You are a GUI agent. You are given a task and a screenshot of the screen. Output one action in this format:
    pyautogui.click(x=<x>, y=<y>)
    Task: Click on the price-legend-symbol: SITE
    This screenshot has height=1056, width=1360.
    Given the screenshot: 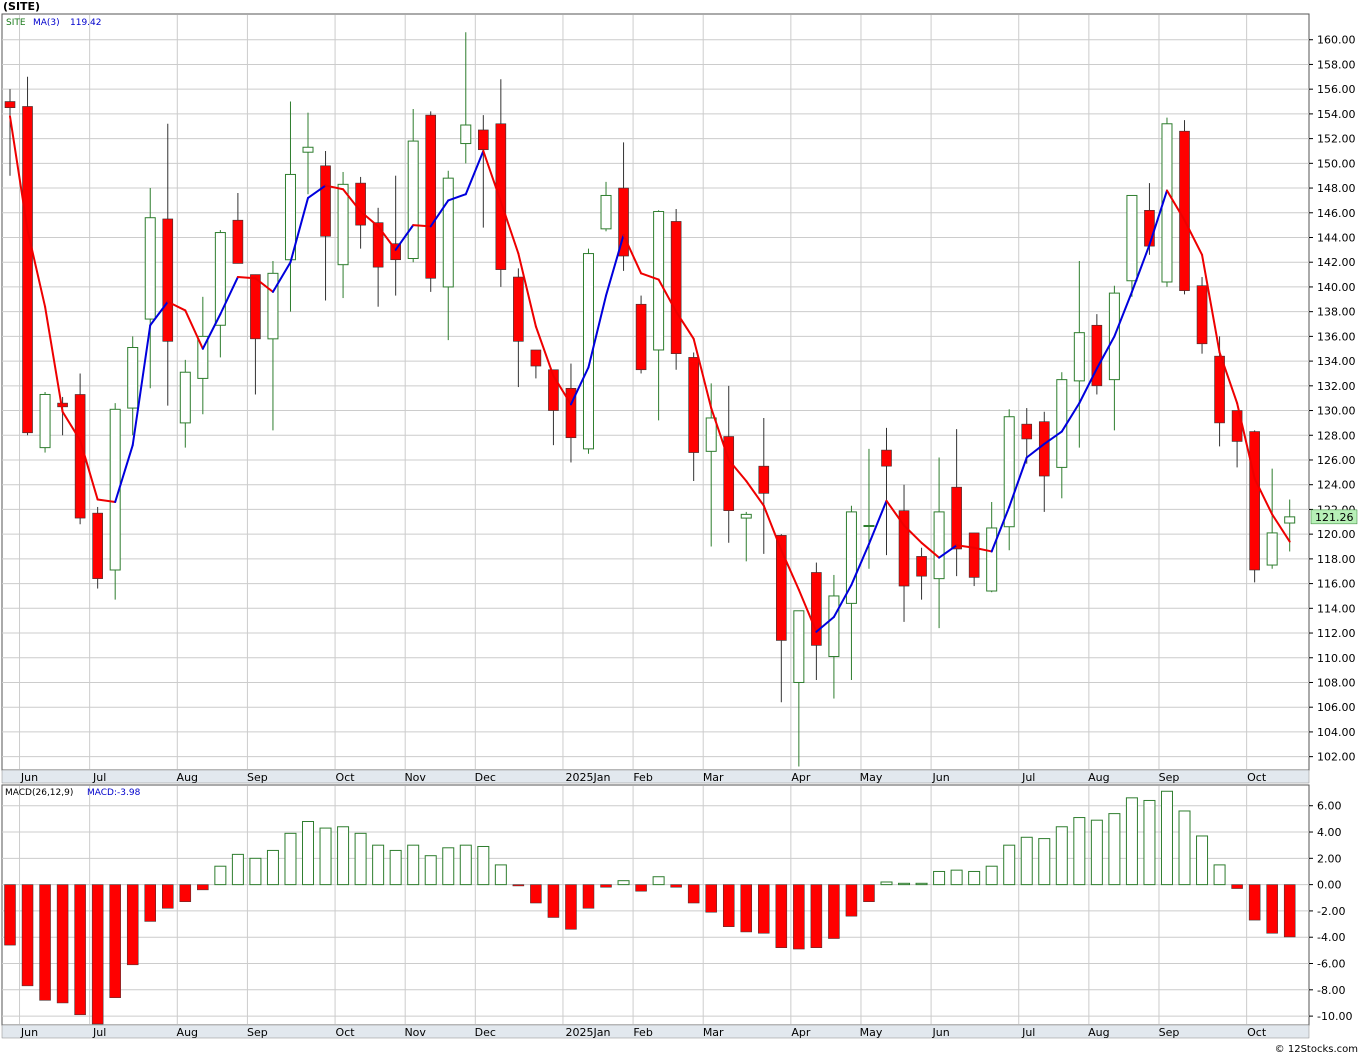 What is the action you would take?
    pyautogui.click(x=16, y=23)
    